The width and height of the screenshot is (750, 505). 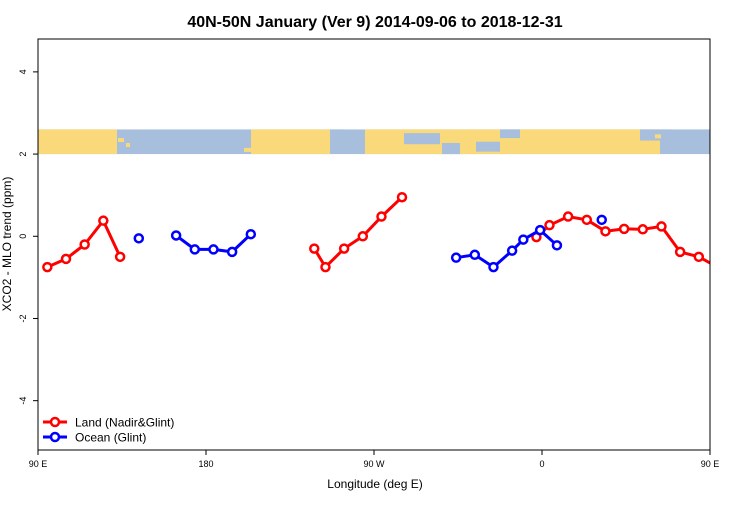 I want to click on y-axis: 4 2 0 -2 -4, so click(x=28, y=237).